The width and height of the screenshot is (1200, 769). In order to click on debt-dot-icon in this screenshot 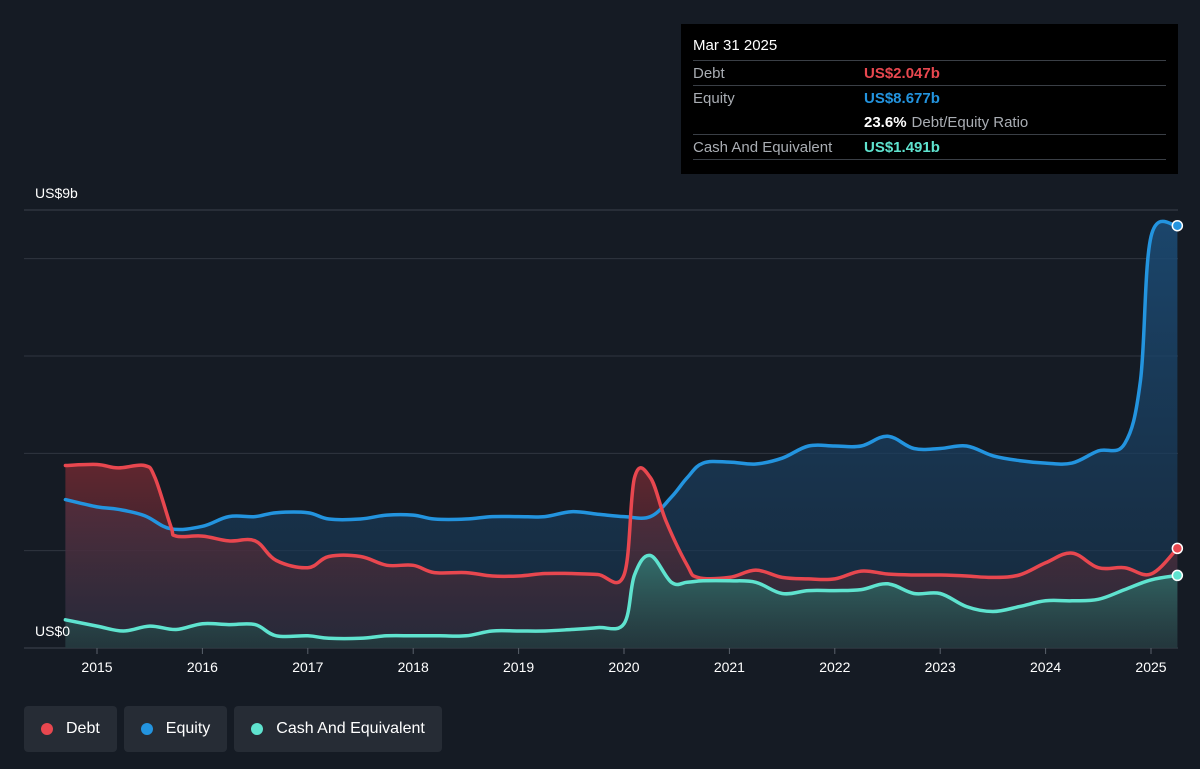, I will do `click(47, 729)`.